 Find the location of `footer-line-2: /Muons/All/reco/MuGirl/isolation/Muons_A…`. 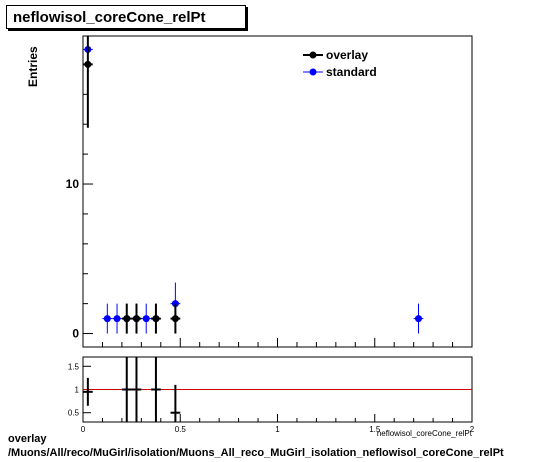

footer-line-2: /Muons/All/reco/MuGirl/isolation/Muons_A… is located at coordinates (256, 453).